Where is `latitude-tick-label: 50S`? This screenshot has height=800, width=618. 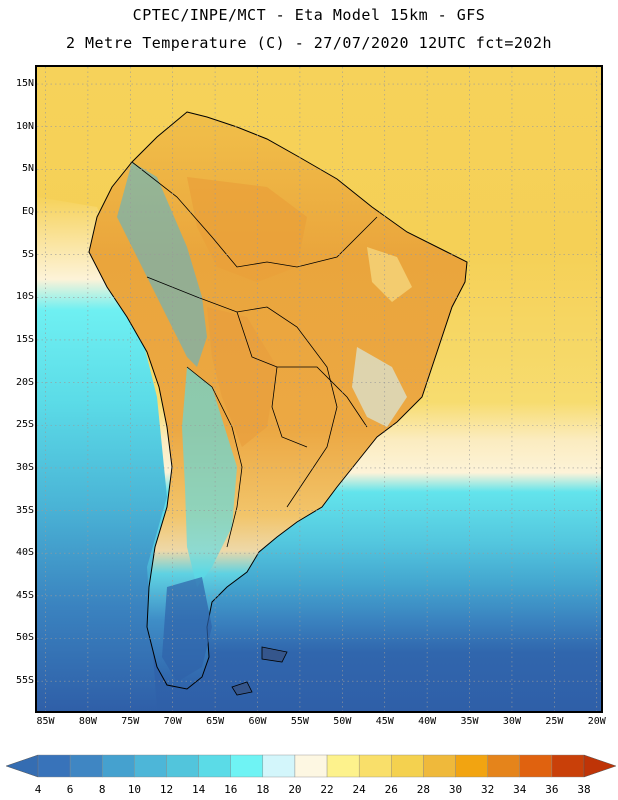
latitude-tick-label: 50S is located at coordinates (24, 638).